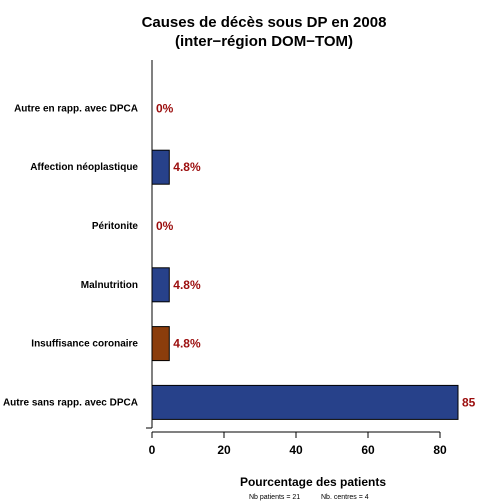 The width and height of the screenshot is (504, 504). What do you see at coordinates (345, 497) in the screenshot?
I see `footer-centres: Nb. centres = 4` at bounding box center [345, 497].